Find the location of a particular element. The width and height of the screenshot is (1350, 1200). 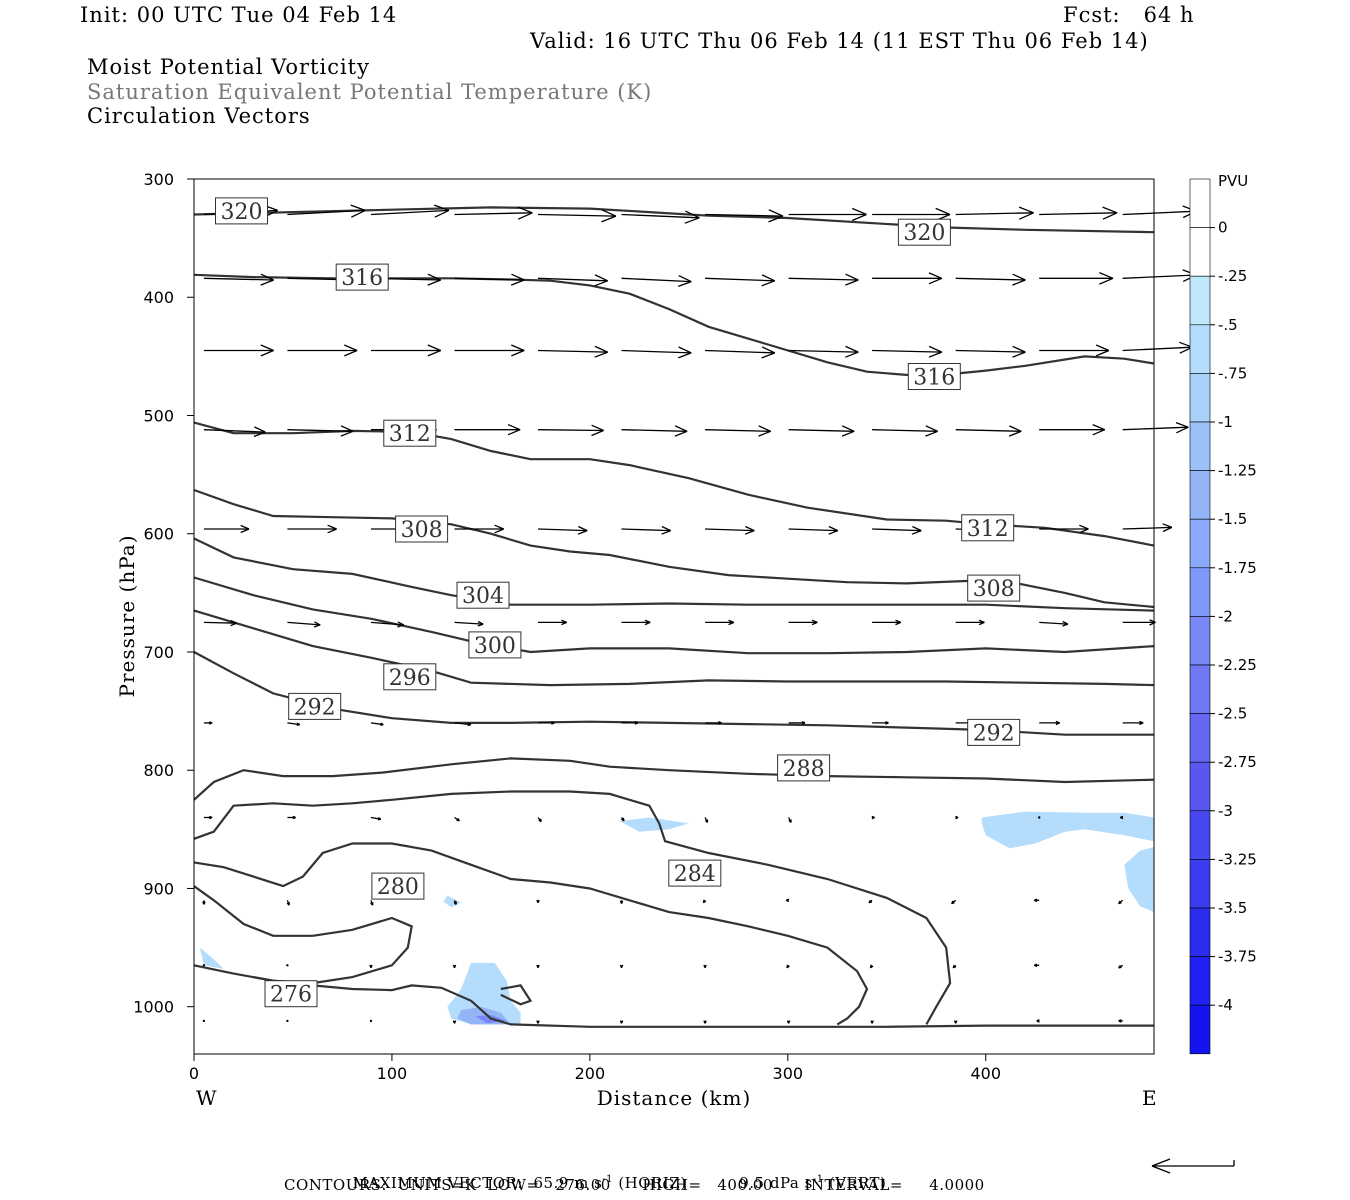

contour-label-320: 320 is located at coordinates (241, 211).